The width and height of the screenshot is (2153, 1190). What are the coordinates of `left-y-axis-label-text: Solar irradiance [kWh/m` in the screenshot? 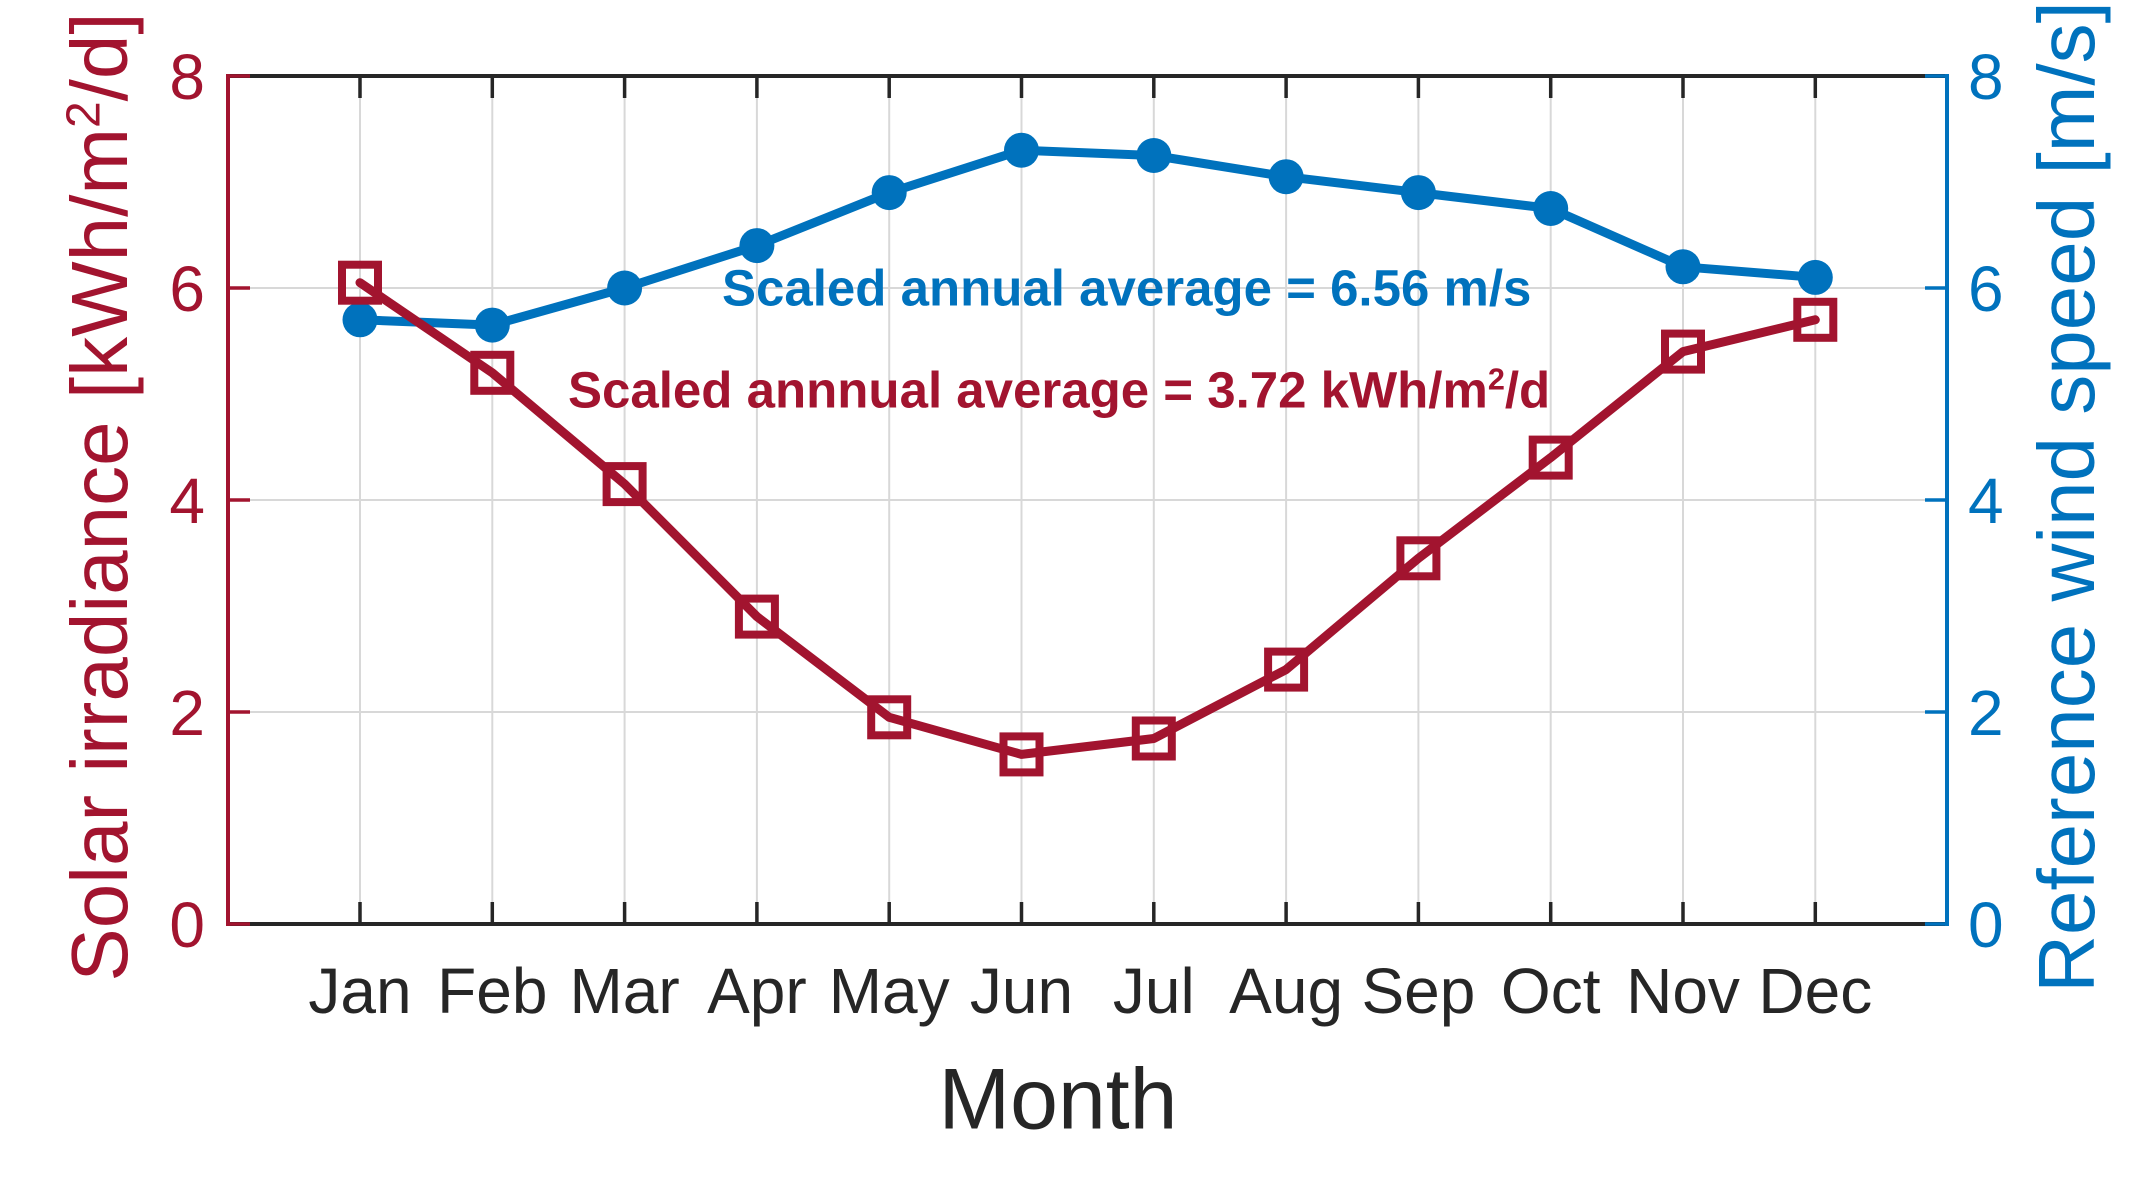 It's located at (99, 555).